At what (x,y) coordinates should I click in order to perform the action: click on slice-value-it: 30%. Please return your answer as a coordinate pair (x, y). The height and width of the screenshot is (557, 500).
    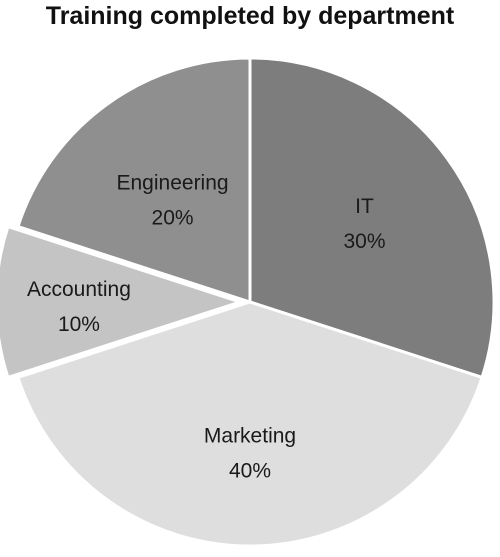
    Looking at the image, I should click on (364, 241).